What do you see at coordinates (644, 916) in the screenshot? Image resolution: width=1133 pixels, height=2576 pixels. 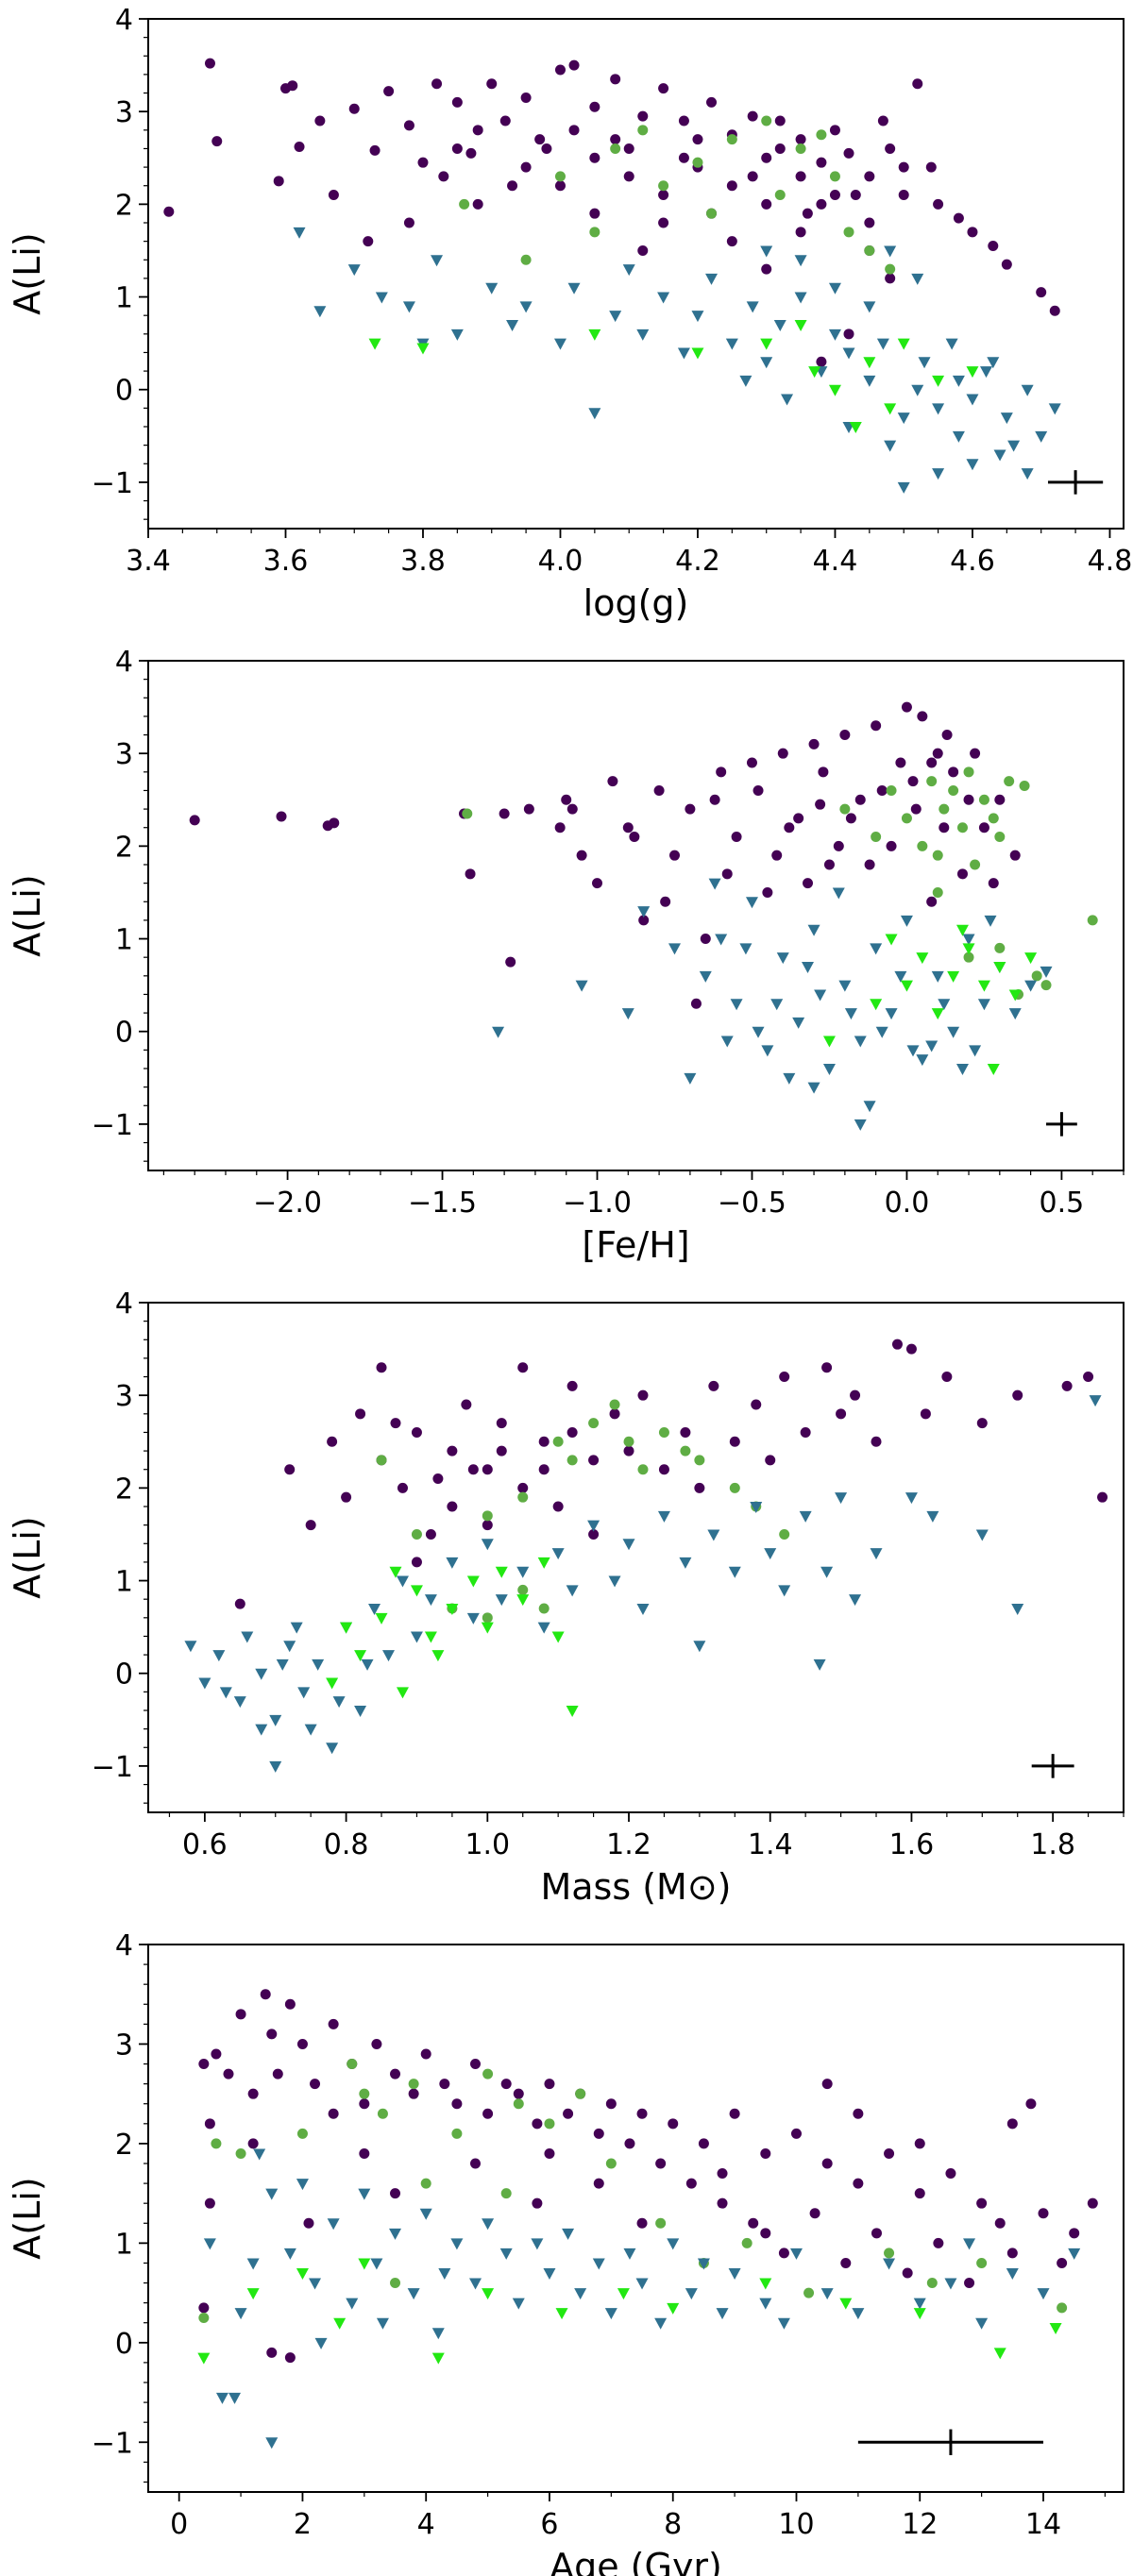 I see `data-points` at bounding box center [644, 916].